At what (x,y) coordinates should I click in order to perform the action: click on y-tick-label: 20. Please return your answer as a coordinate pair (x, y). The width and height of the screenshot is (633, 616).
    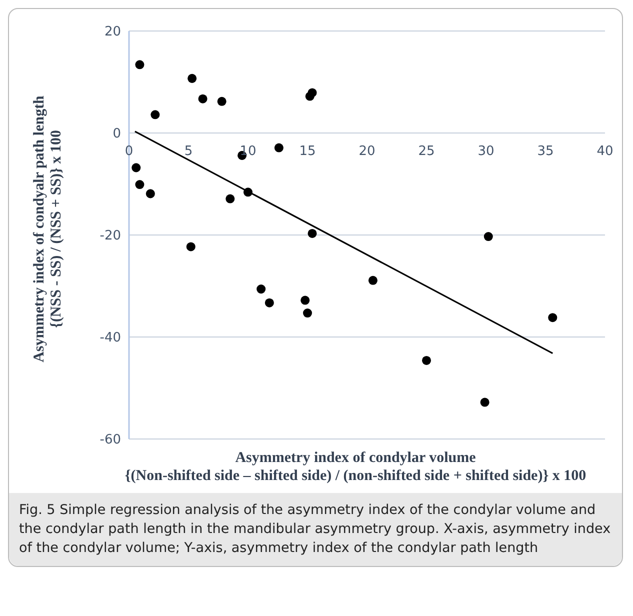
    Looking at the image, I should click on (112, 32).